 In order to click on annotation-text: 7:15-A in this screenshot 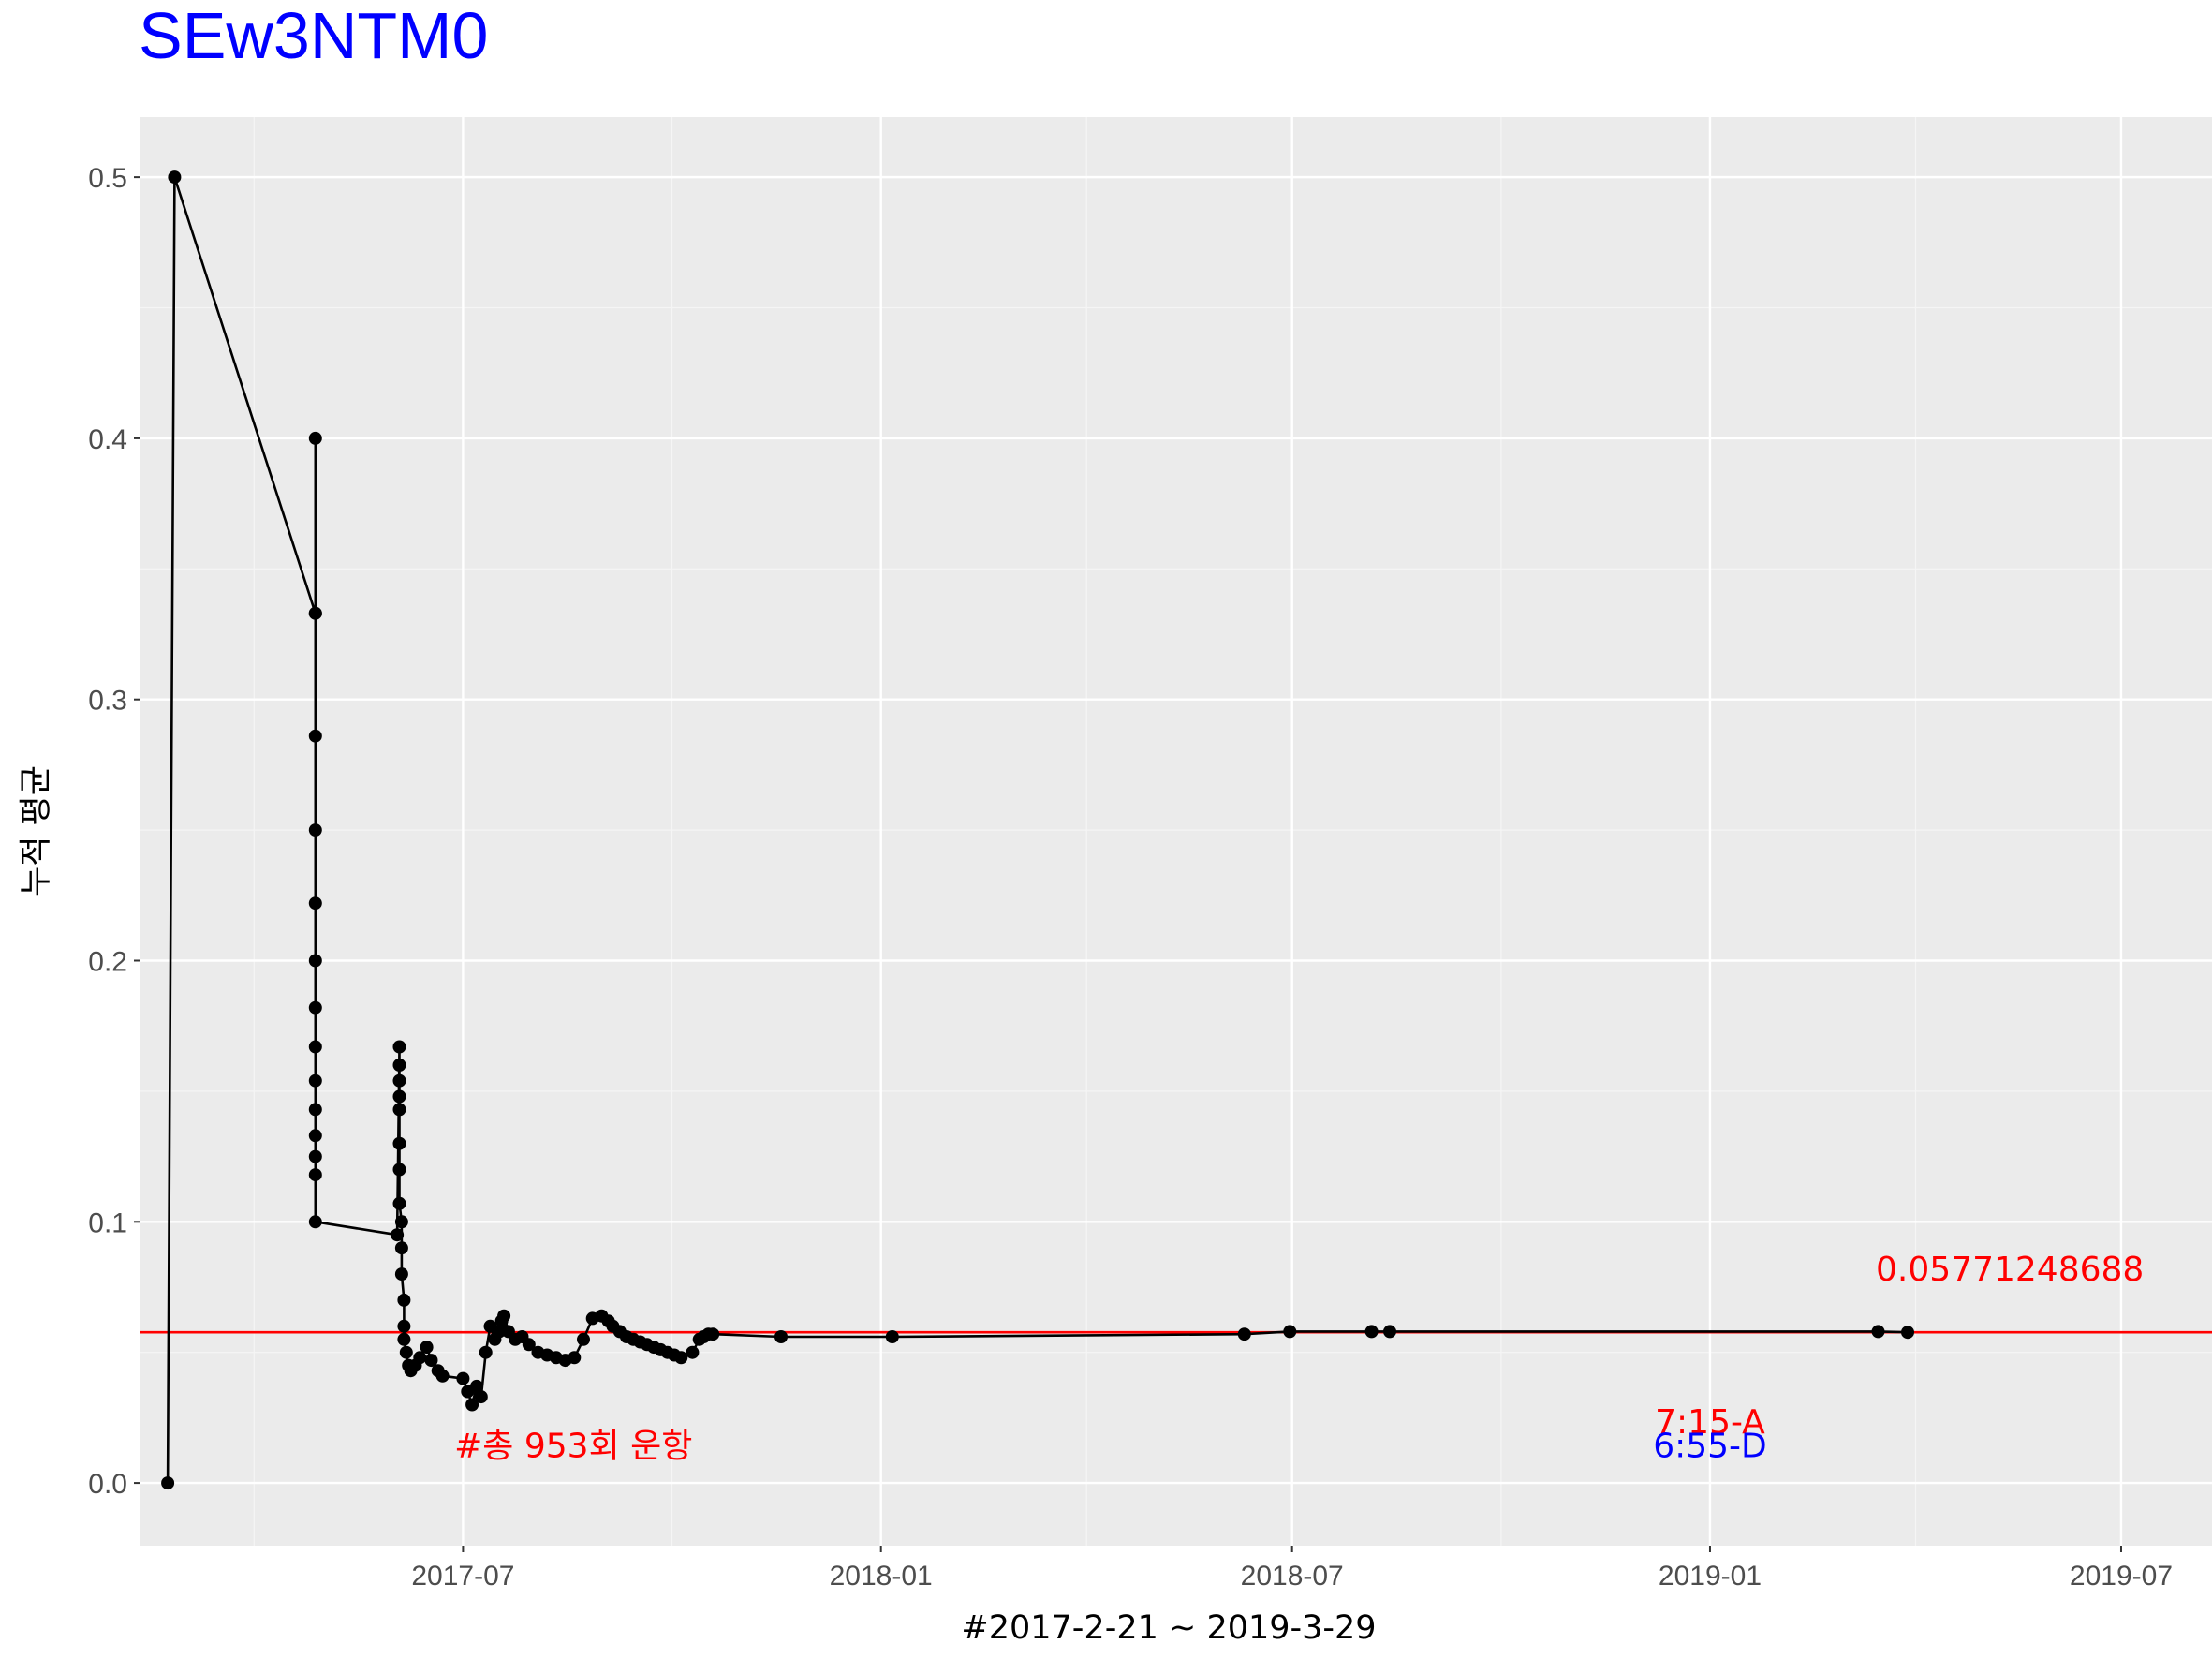, I will do `click(1710, 1423)`.